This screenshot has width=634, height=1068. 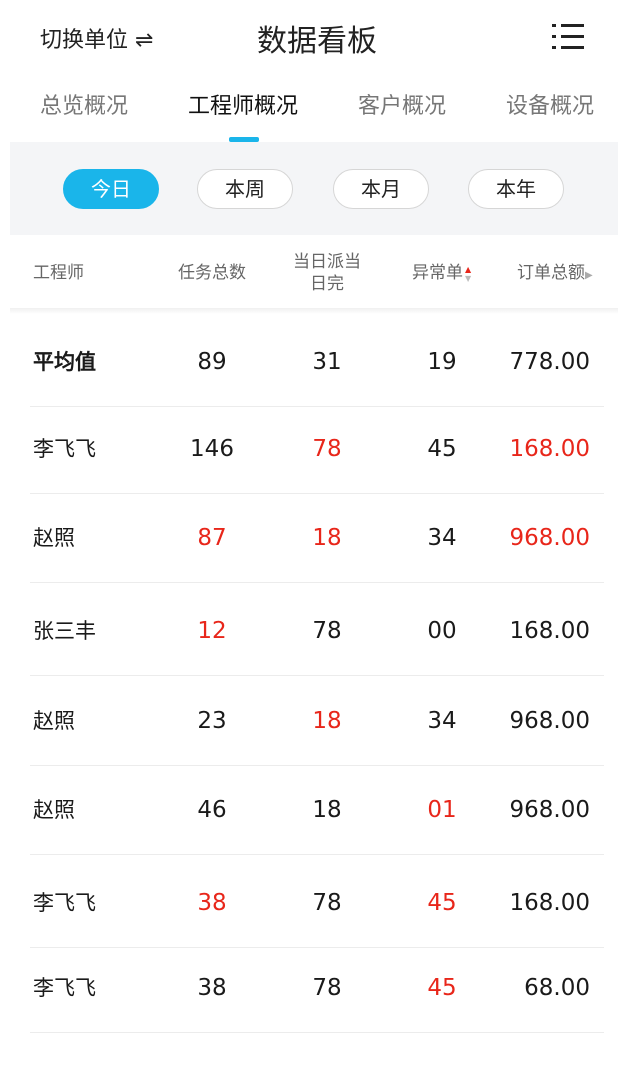 I want to click on header-amount-label: 订单总额, so click(x=551, y=273).